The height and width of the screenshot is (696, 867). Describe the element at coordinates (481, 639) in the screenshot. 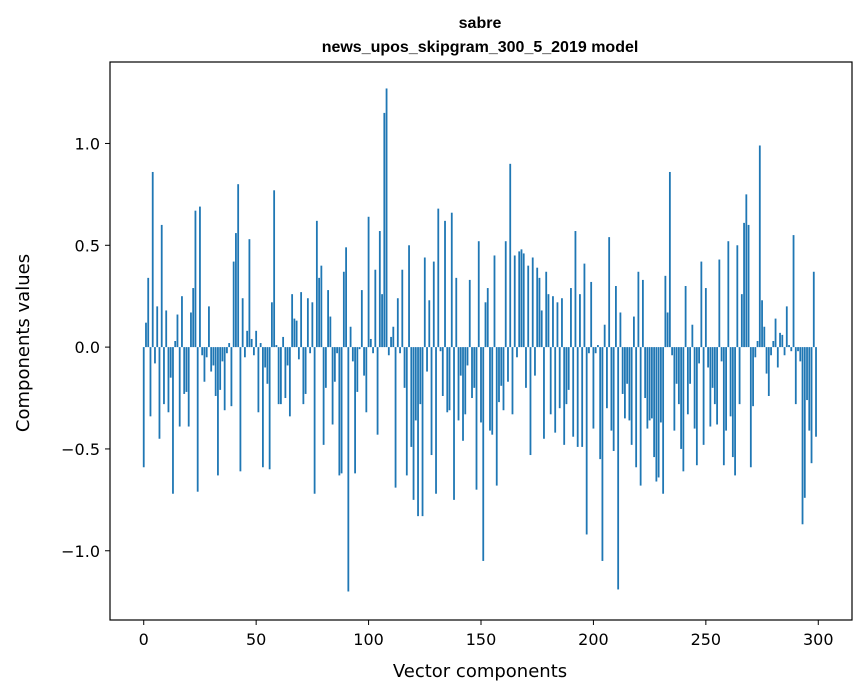

I see `x-tick-label: 150` at that location.